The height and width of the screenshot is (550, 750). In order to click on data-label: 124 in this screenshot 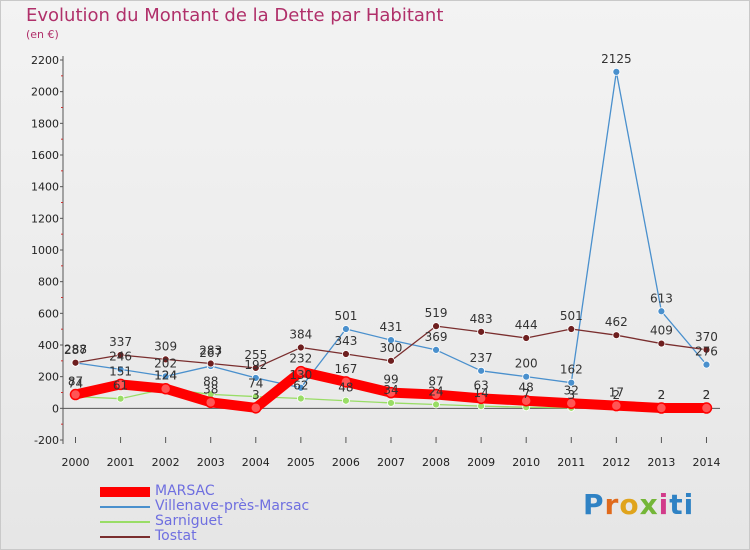, I will do `click(165, 376)`.